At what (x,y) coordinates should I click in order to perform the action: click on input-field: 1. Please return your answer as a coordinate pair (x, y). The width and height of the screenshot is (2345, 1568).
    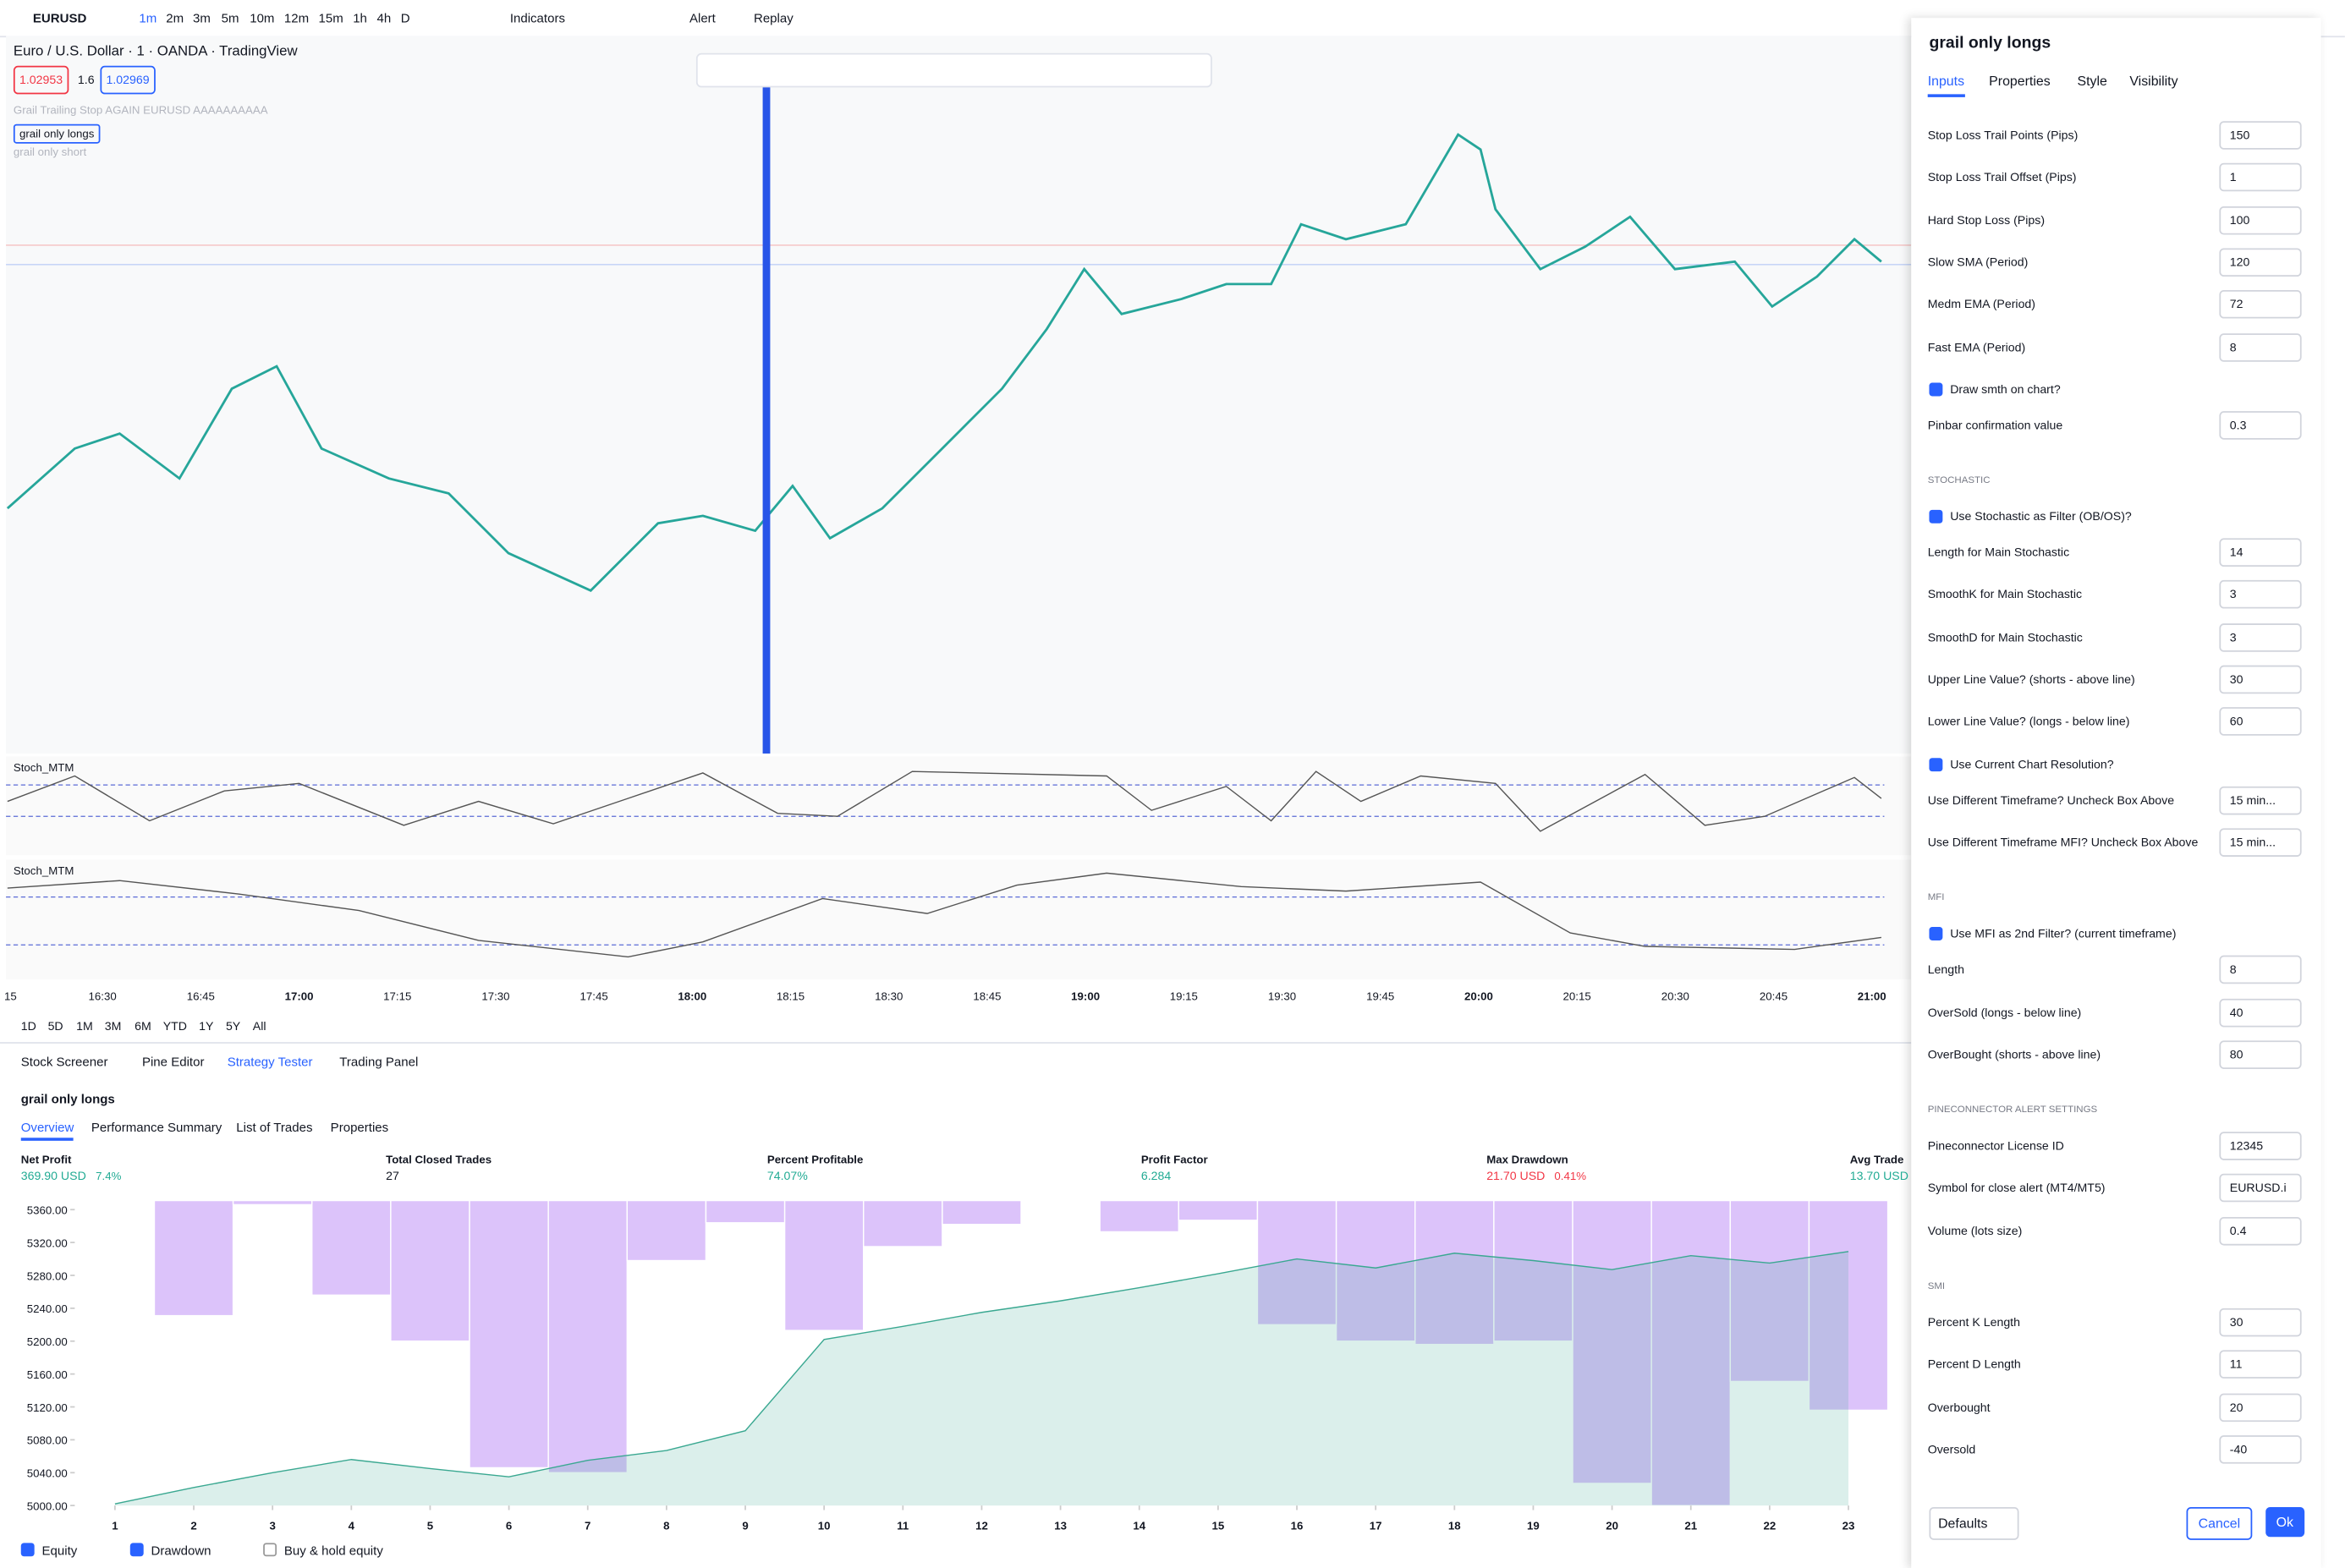
    Looking at the image, I should click on (2260, 177).